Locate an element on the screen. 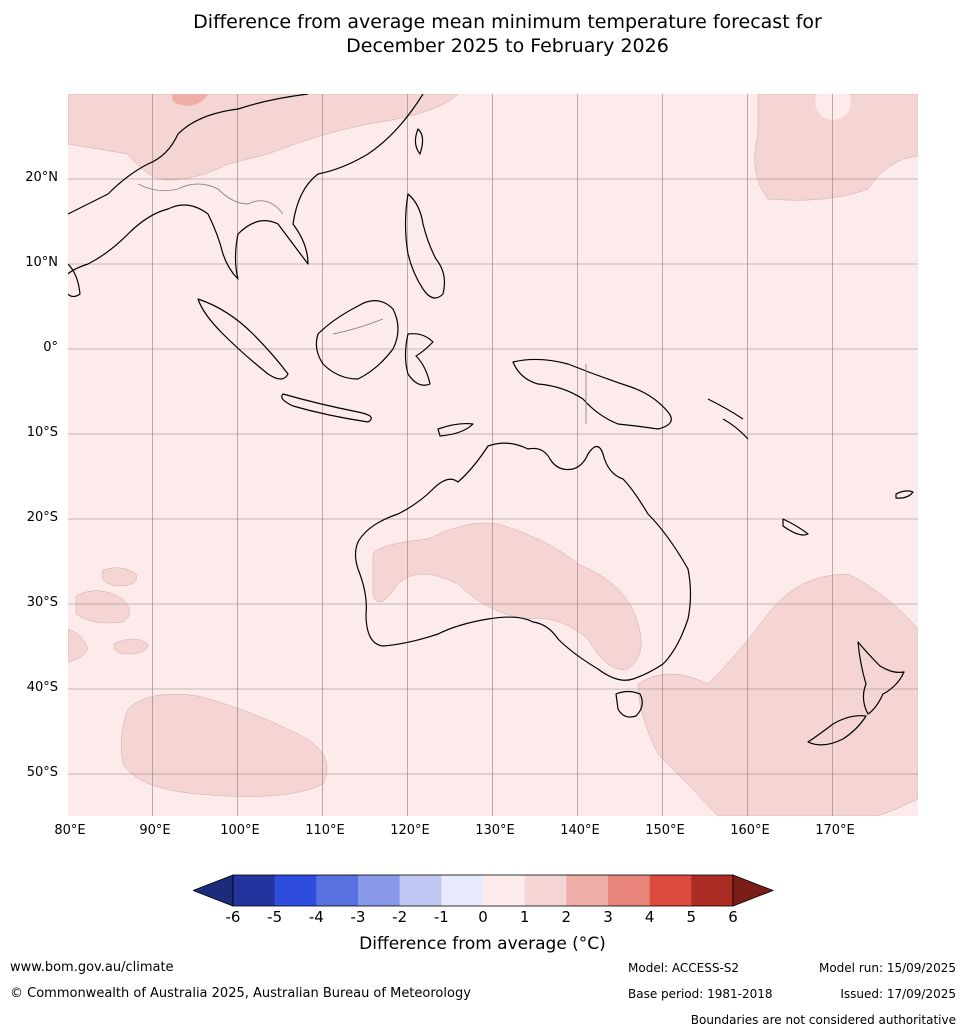 This screenshot has height=1035, width=965. coast-australia is located at coordinates (523, 561).